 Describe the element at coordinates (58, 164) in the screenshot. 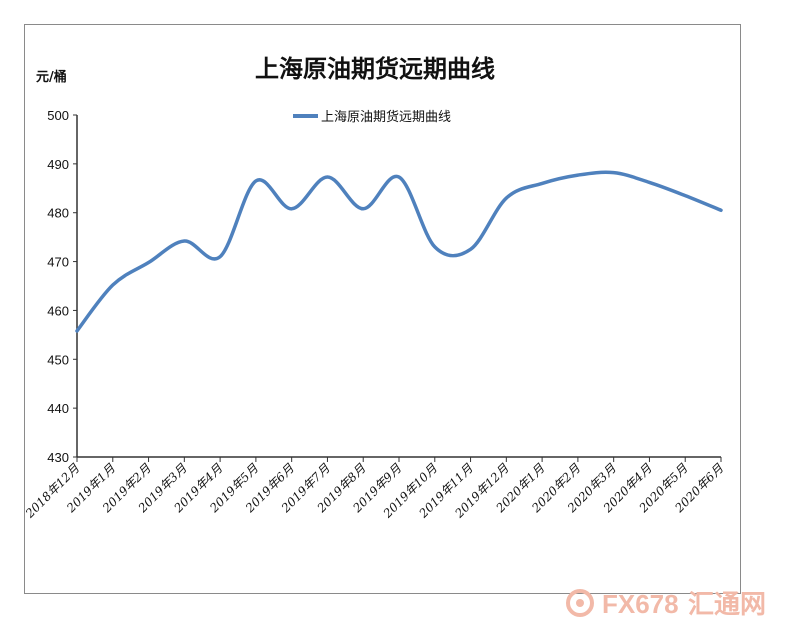

I see `y-tick-label: 490` at that location.